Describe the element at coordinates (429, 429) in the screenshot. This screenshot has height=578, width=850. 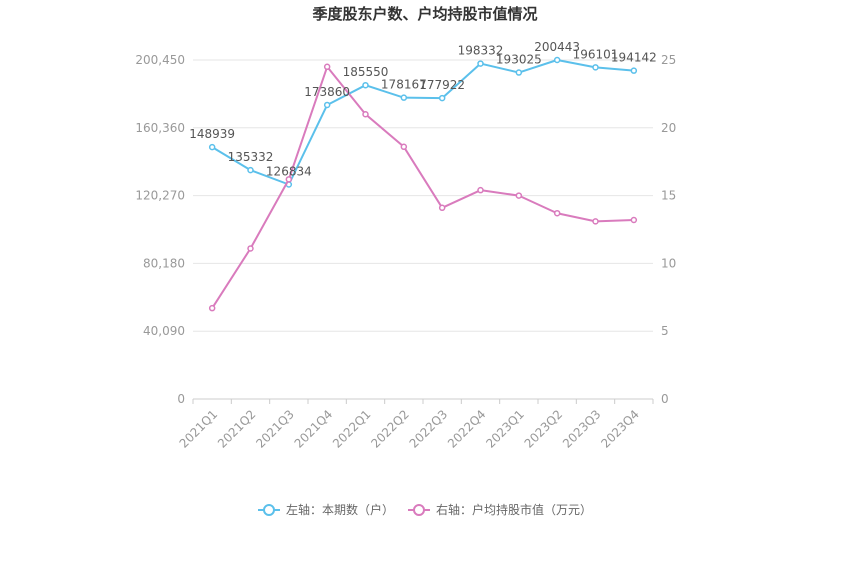
I see `x-tick-label: 2022Q3` at that location.